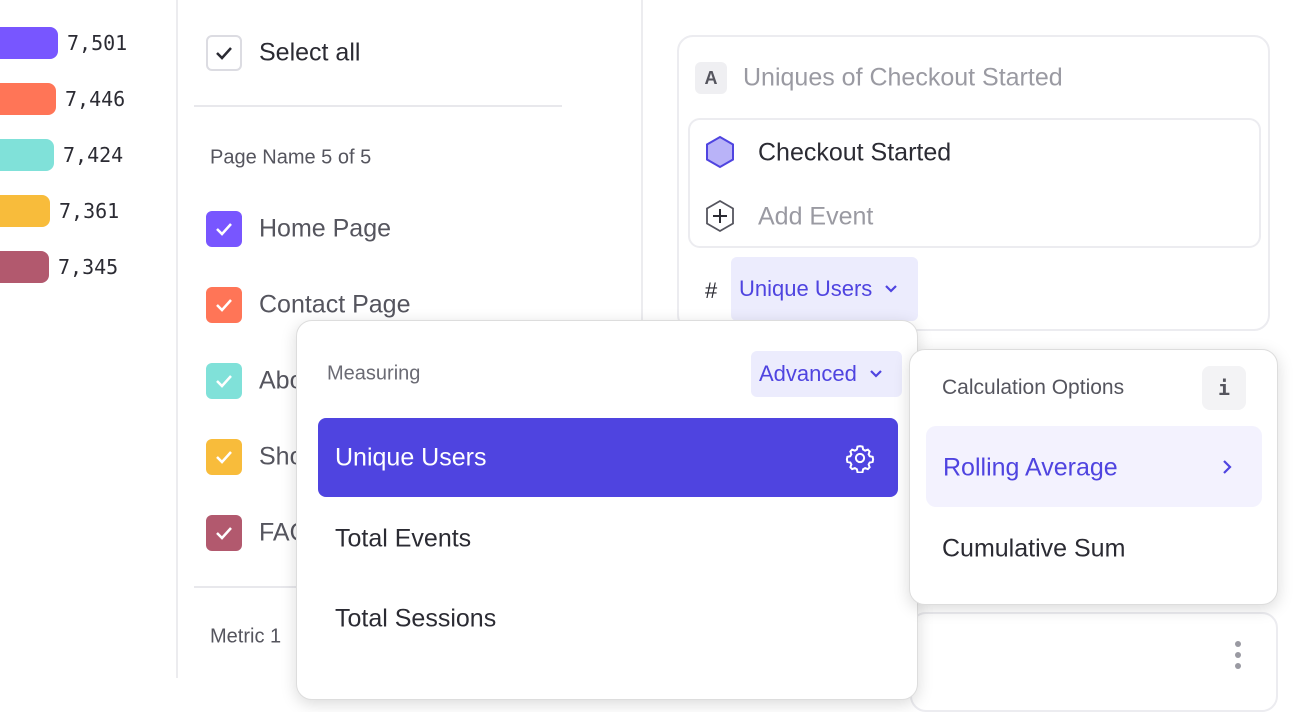 This screenshot has height=712, width=1296. Describe the element at coordinates (855, 152) in the screenshot. I see `event-name: Checkout Started` at that location.